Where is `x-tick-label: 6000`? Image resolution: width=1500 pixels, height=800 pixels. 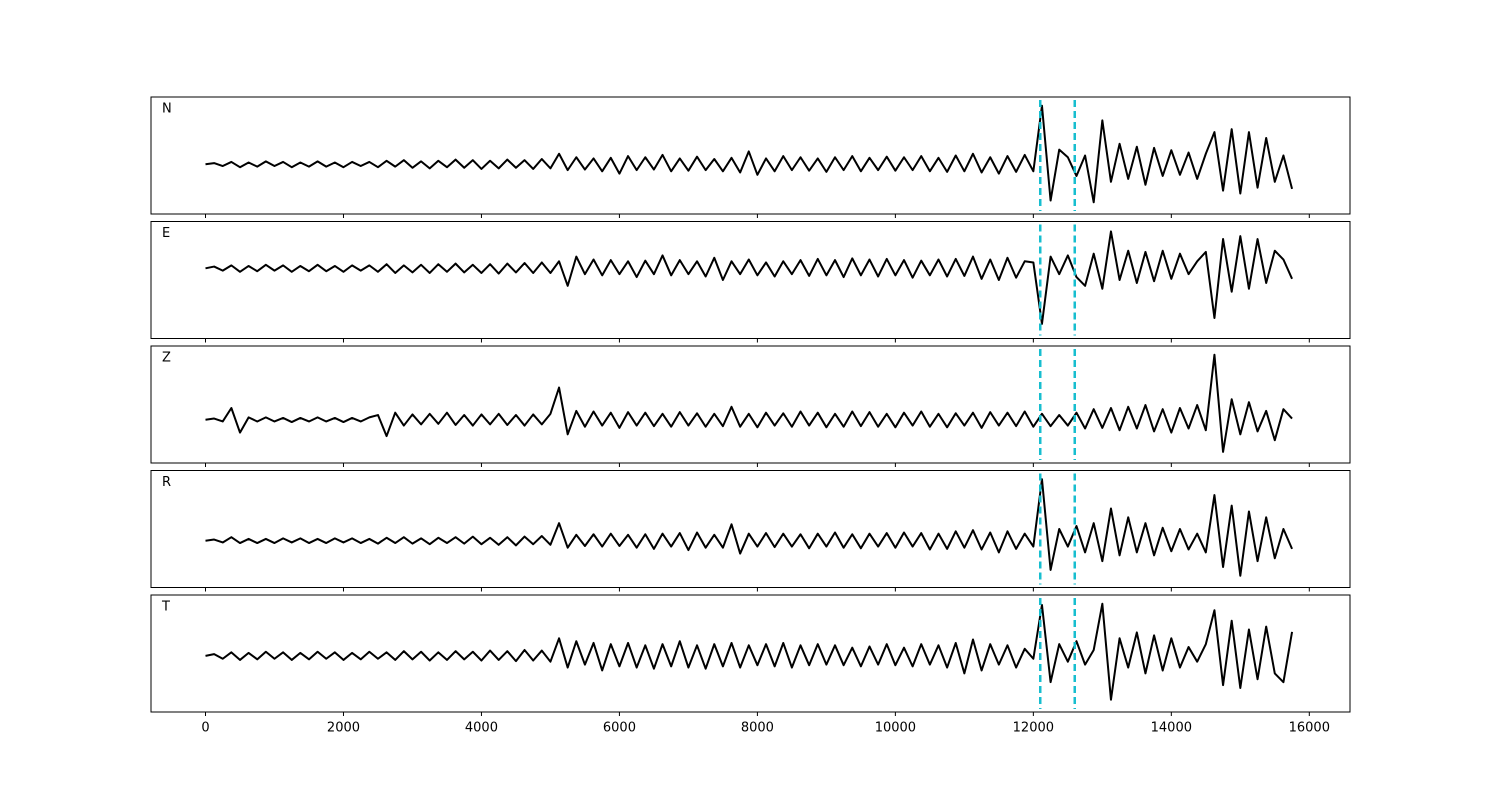
x-tick-label: 6000 is located at coordinates (619, 728).